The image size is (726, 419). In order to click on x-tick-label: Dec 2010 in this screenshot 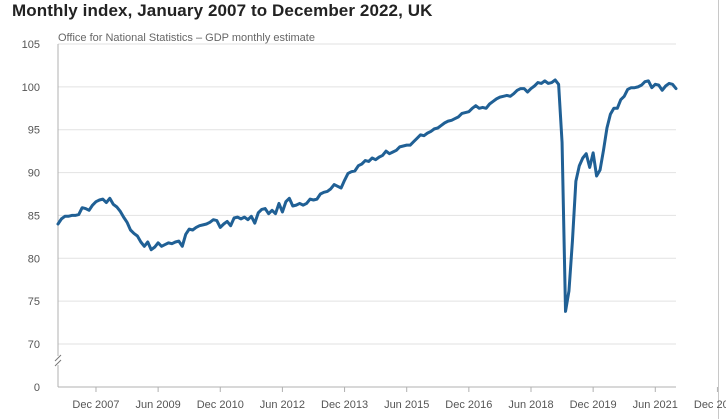, I will do `click(220, 405)`.